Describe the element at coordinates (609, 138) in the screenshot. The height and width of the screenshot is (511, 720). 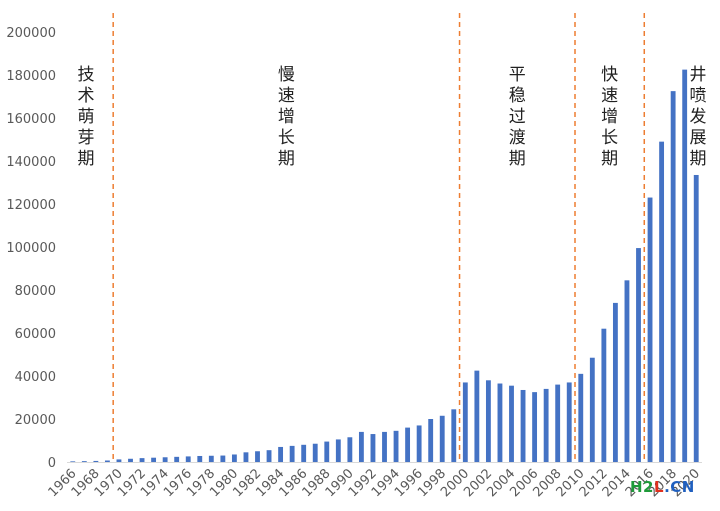
I see `phase-label-4-char: 长` at that location.